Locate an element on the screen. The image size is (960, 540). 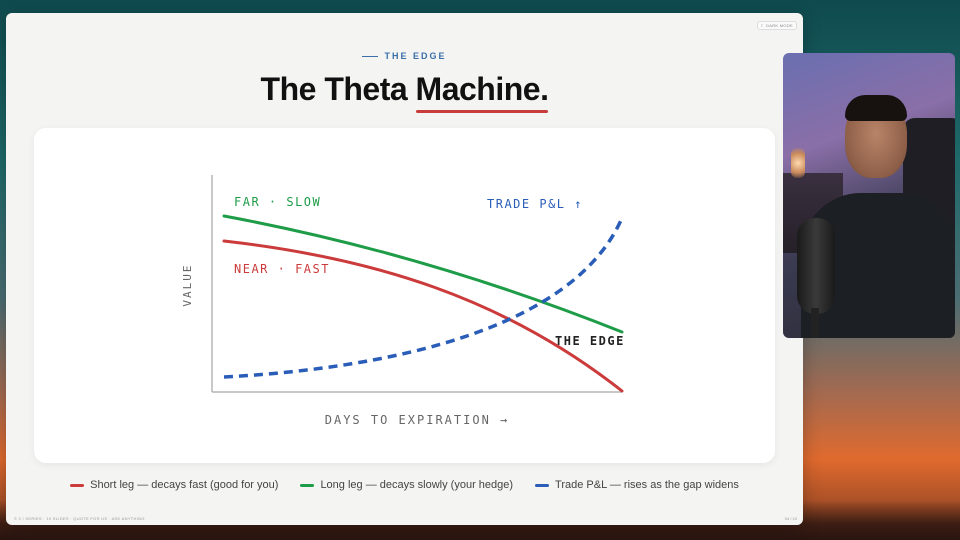
dark-mode-button: ☾ DARK MODE is located at coordinates (776, 25).